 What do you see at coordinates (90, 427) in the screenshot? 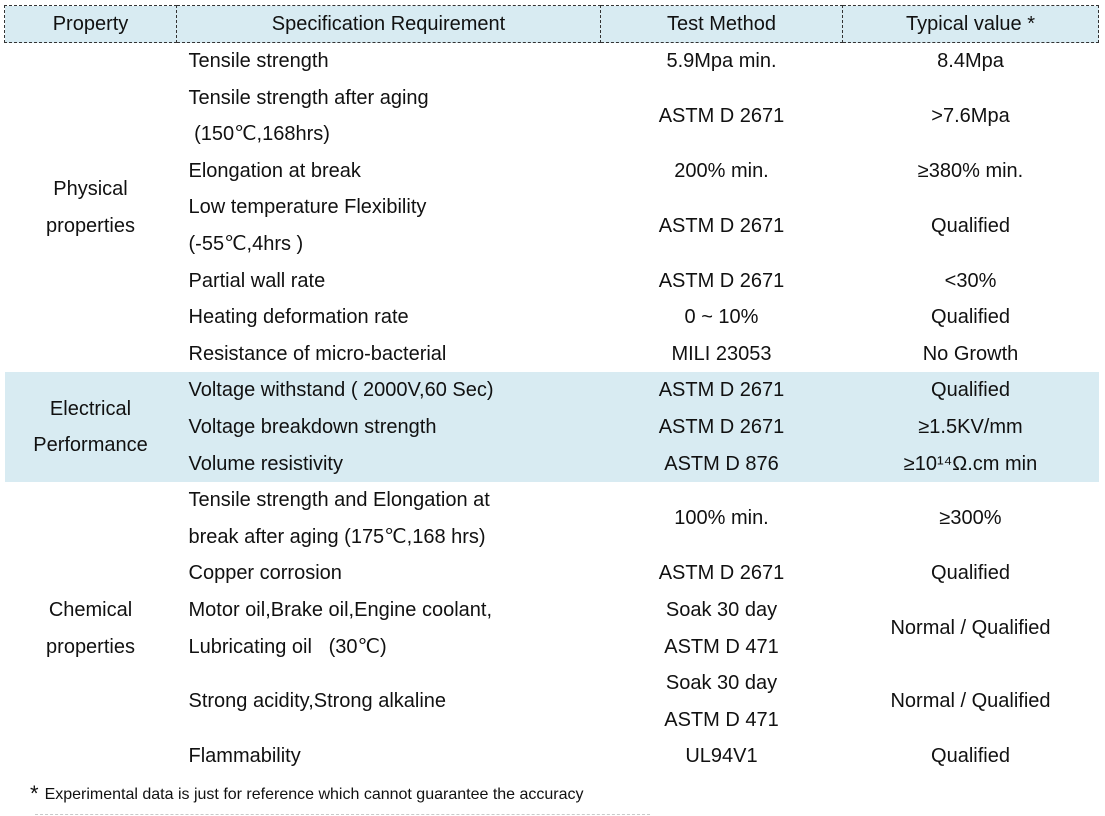
I see `group-label-electrical: Electrical Performance` at bounding box center [90, 427].